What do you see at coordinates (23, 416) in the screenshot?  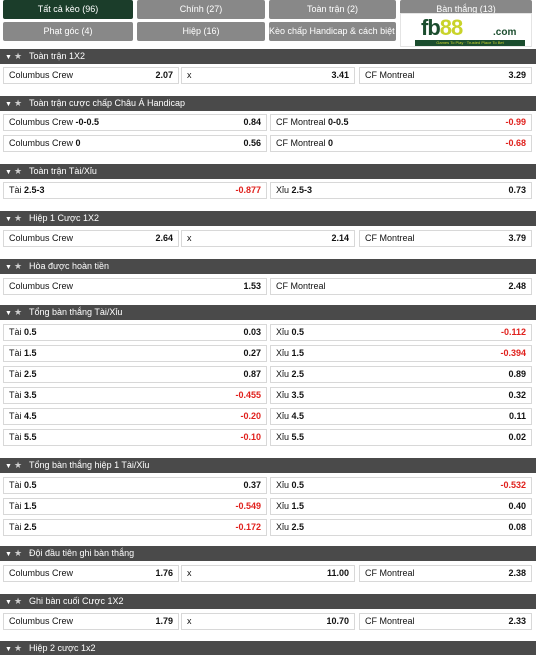 I see `selection-label: Tài 4.5` at bounding box center [23, 416].